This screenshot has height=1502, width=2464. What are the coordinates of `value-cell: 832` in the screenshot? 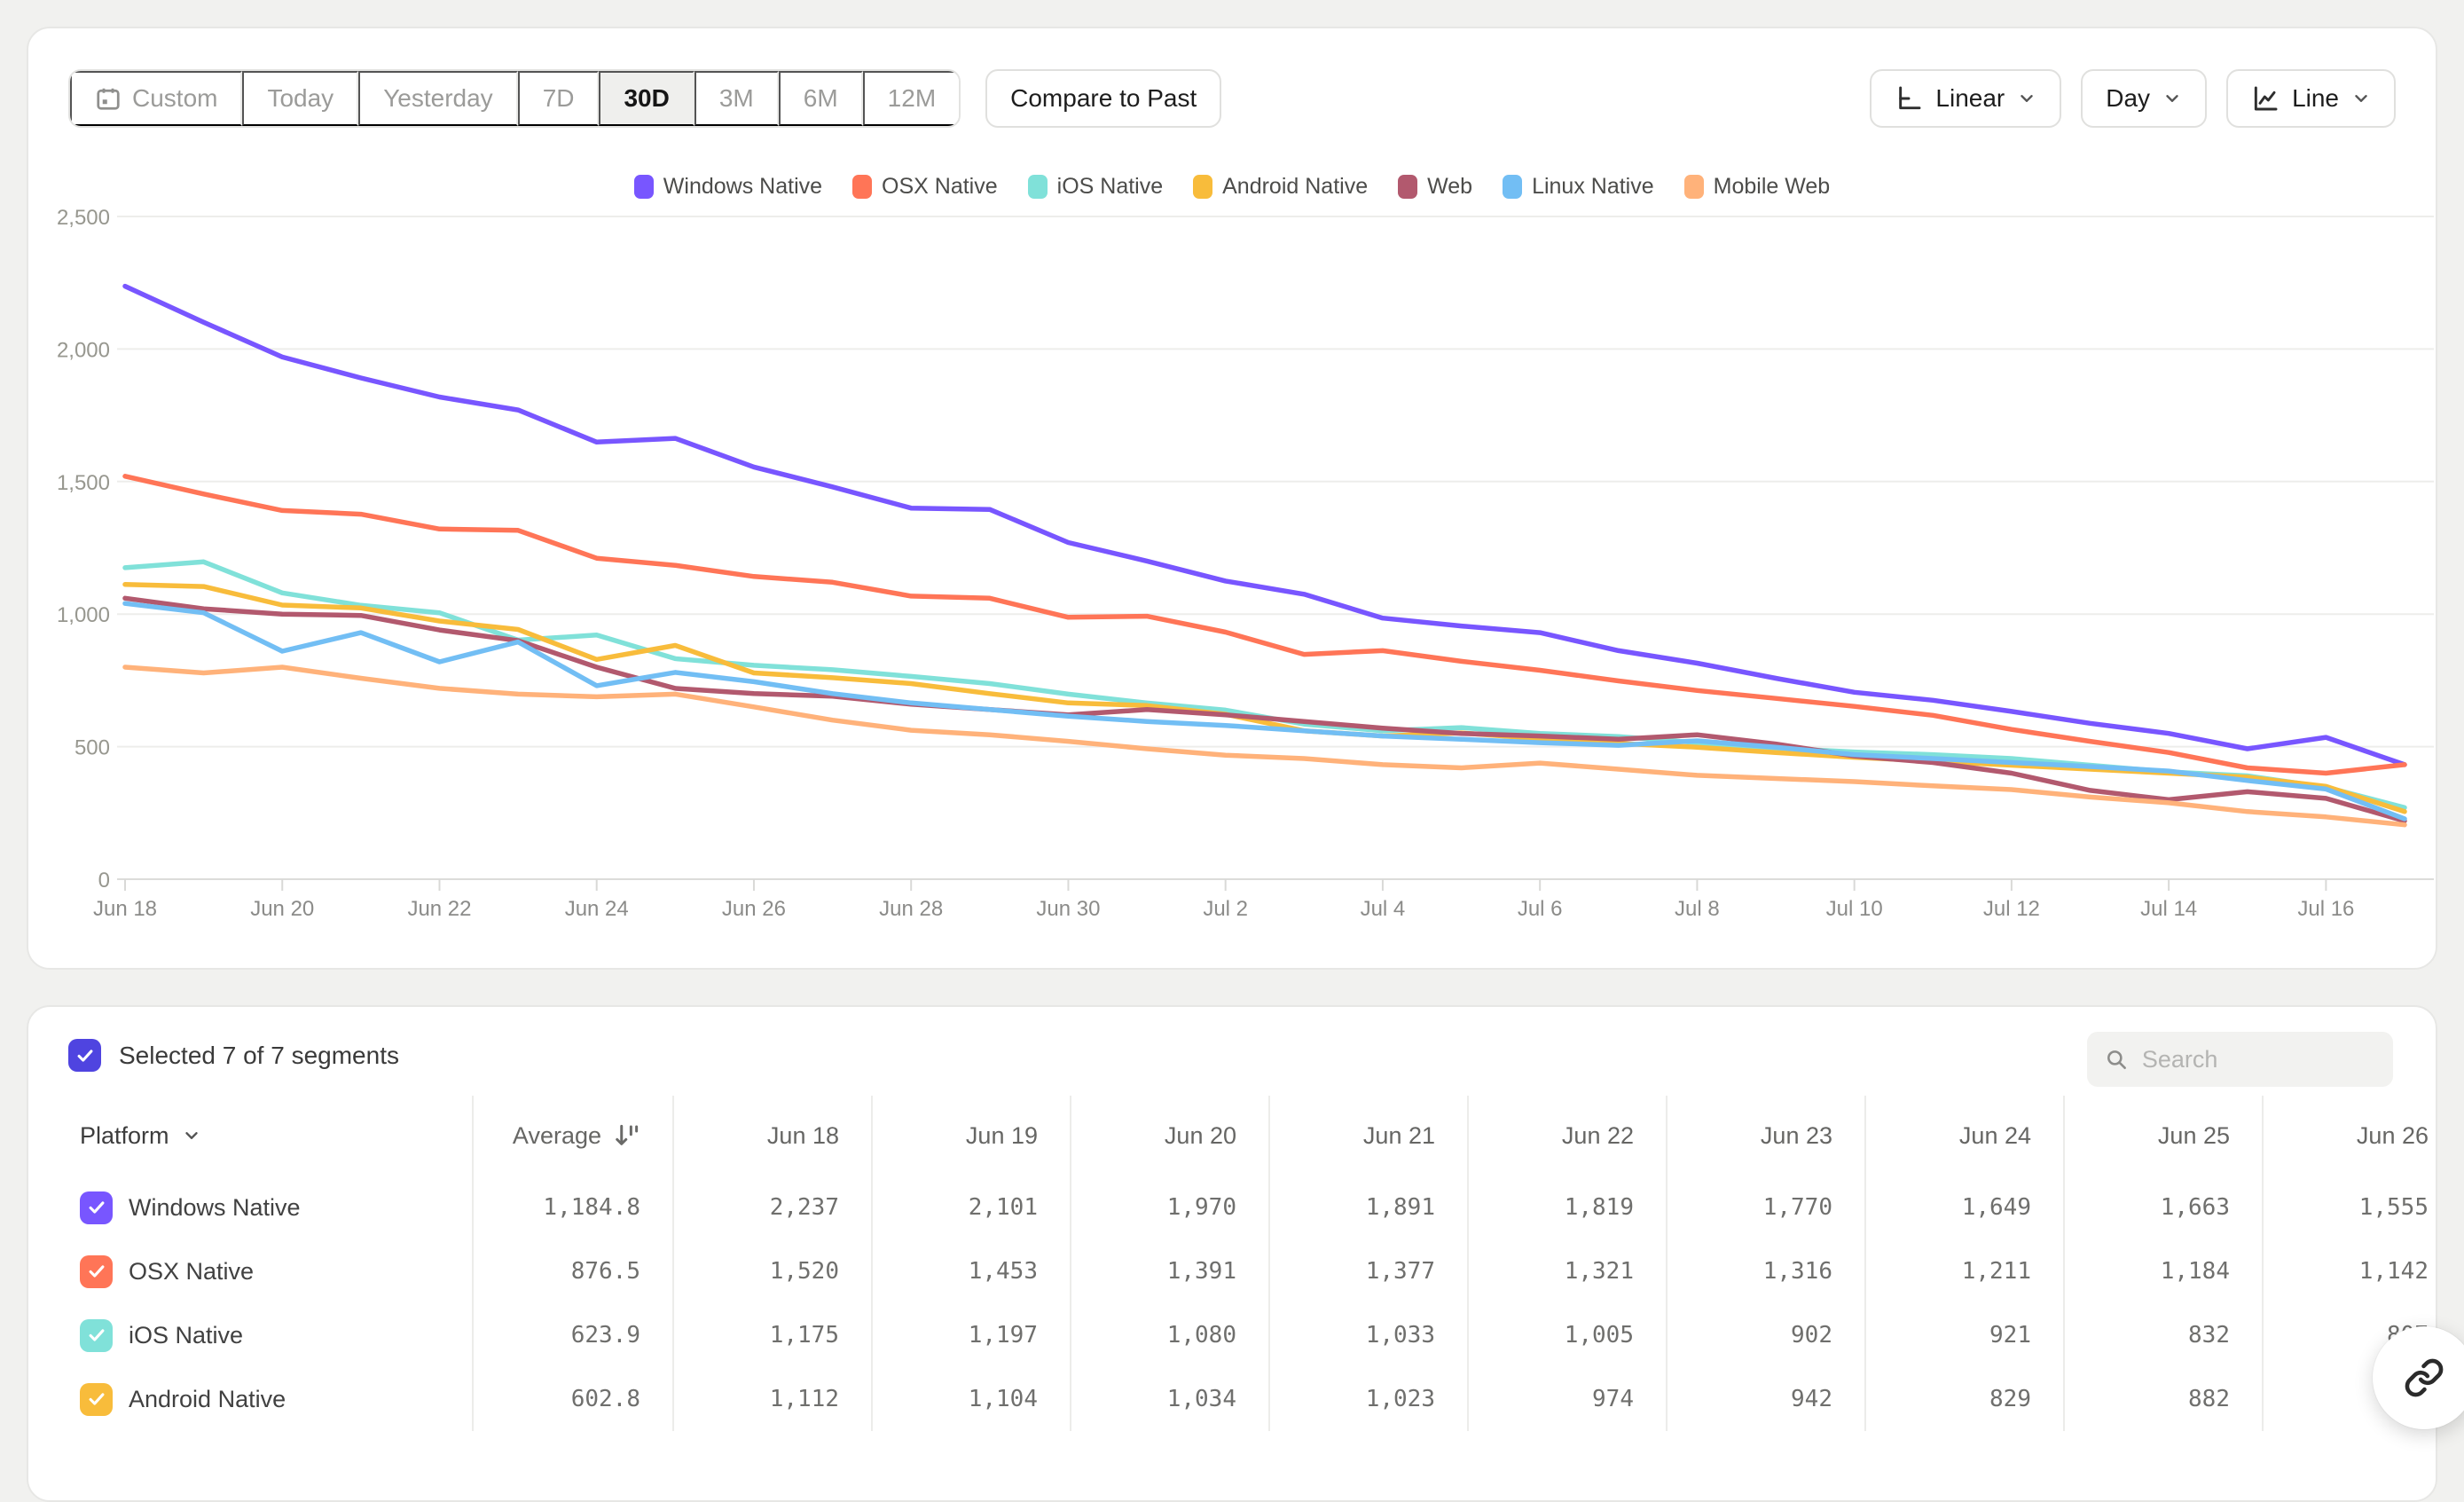 It's located at (2162, 1335).